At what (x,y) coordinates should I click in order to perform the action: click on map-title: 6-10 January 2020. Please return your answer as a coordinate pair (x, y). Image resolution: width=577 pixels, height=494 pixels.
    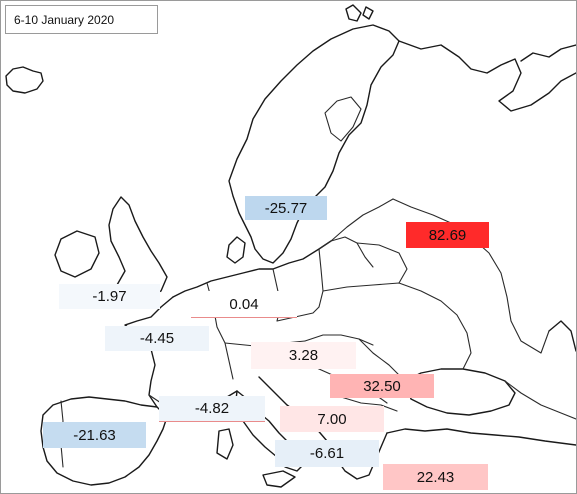
    Looking at the image, I should click on (81, 19).